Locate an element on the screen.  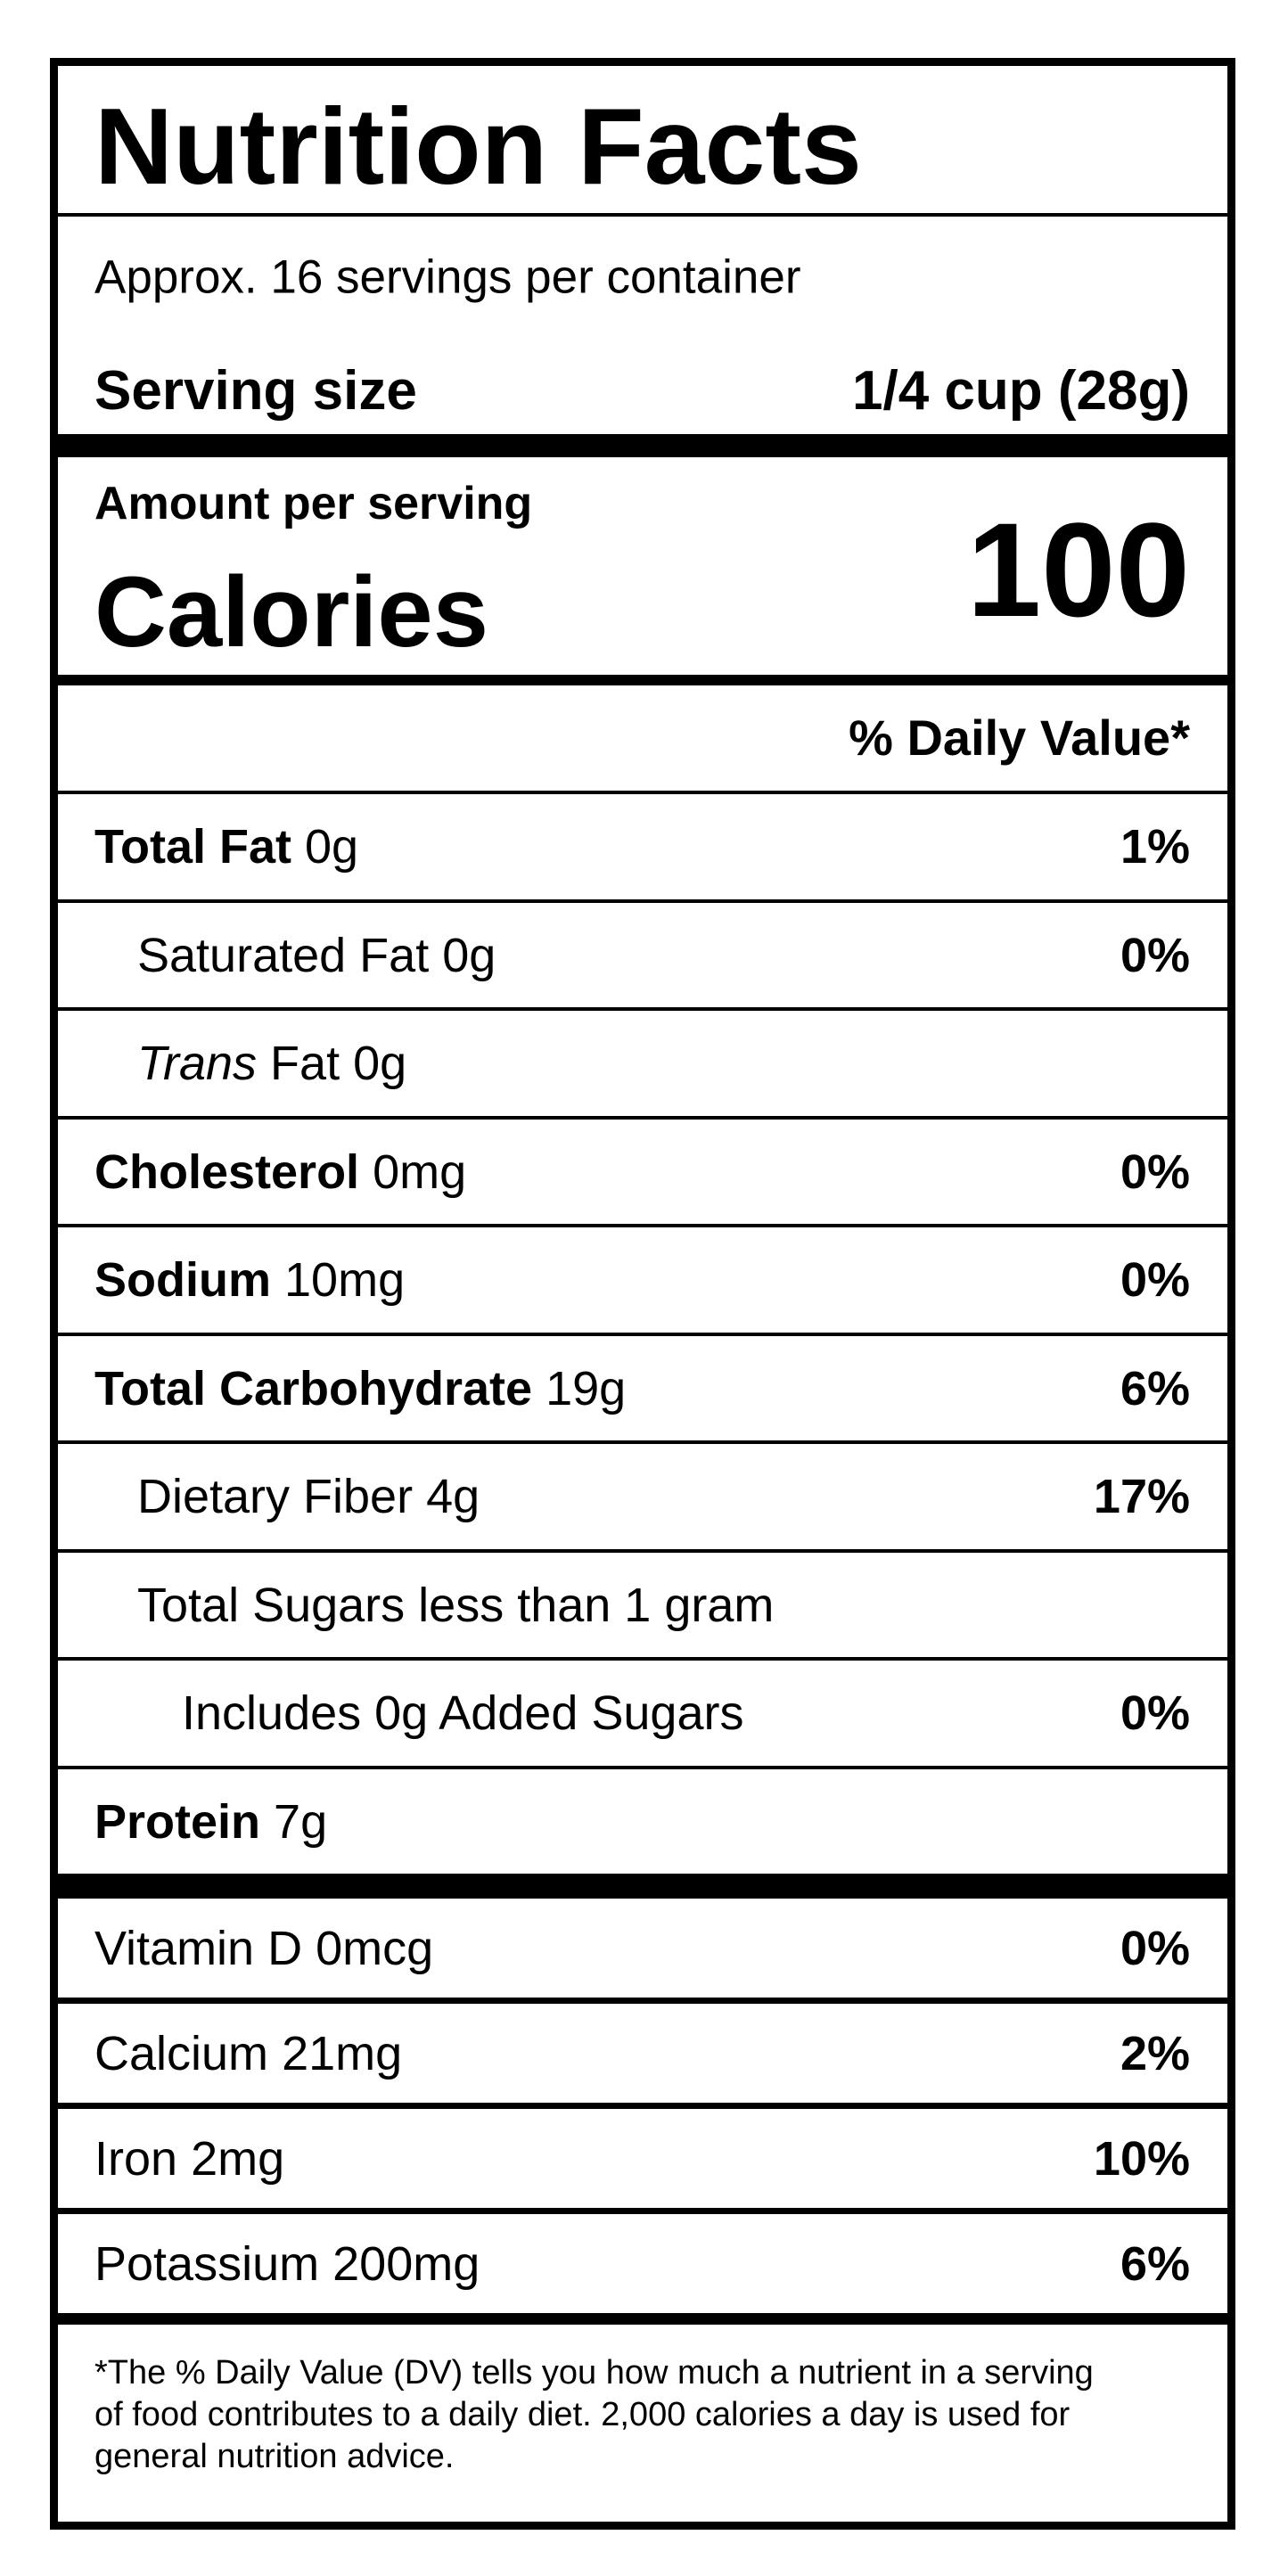
nutrient-amount: 7g is located at coordinates (301, 1821).